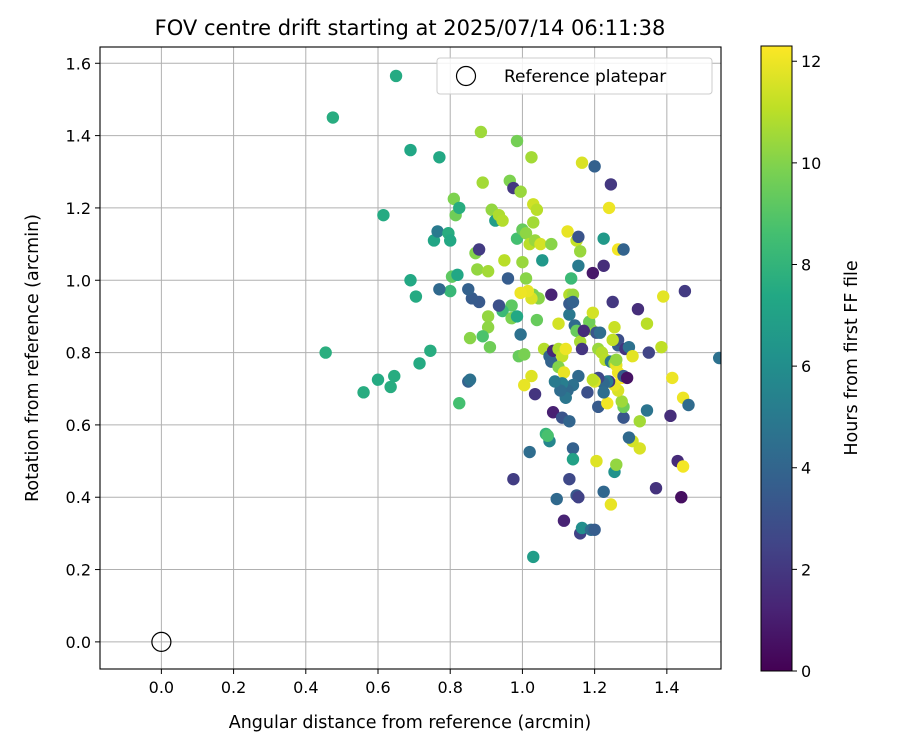 This screenshot has height=754, width=900. What do you see at coordinates (233, 687) in the screenshot?
I see `x-tick-label: 0.2` at bounding box center [233, 687].